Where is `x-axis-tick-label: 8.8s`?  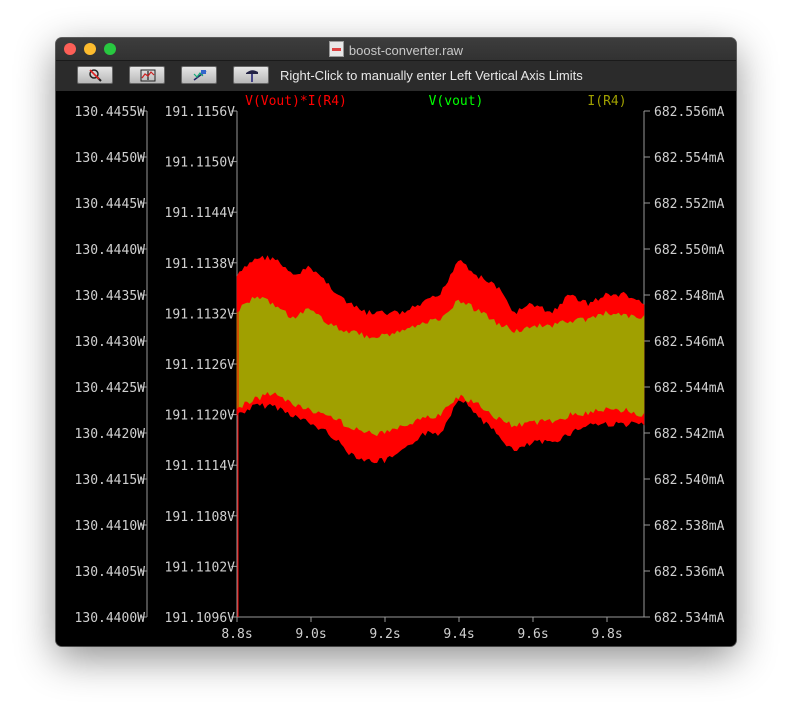 x-axis-tick-label: 8.8s is located at coordinates (236, 634).